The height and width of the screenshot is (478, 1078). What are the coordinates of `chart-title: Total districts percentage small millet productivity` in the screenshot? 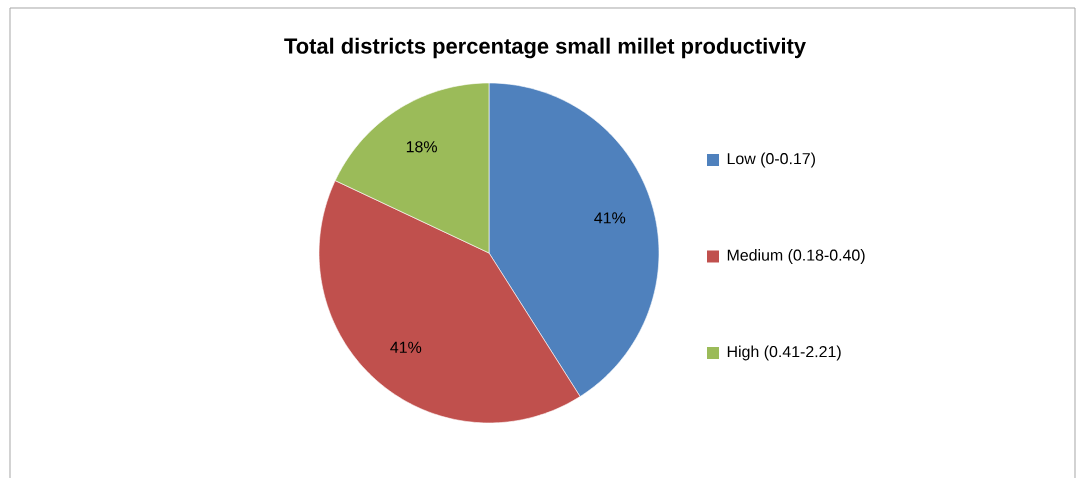 It's located at (545, 48).